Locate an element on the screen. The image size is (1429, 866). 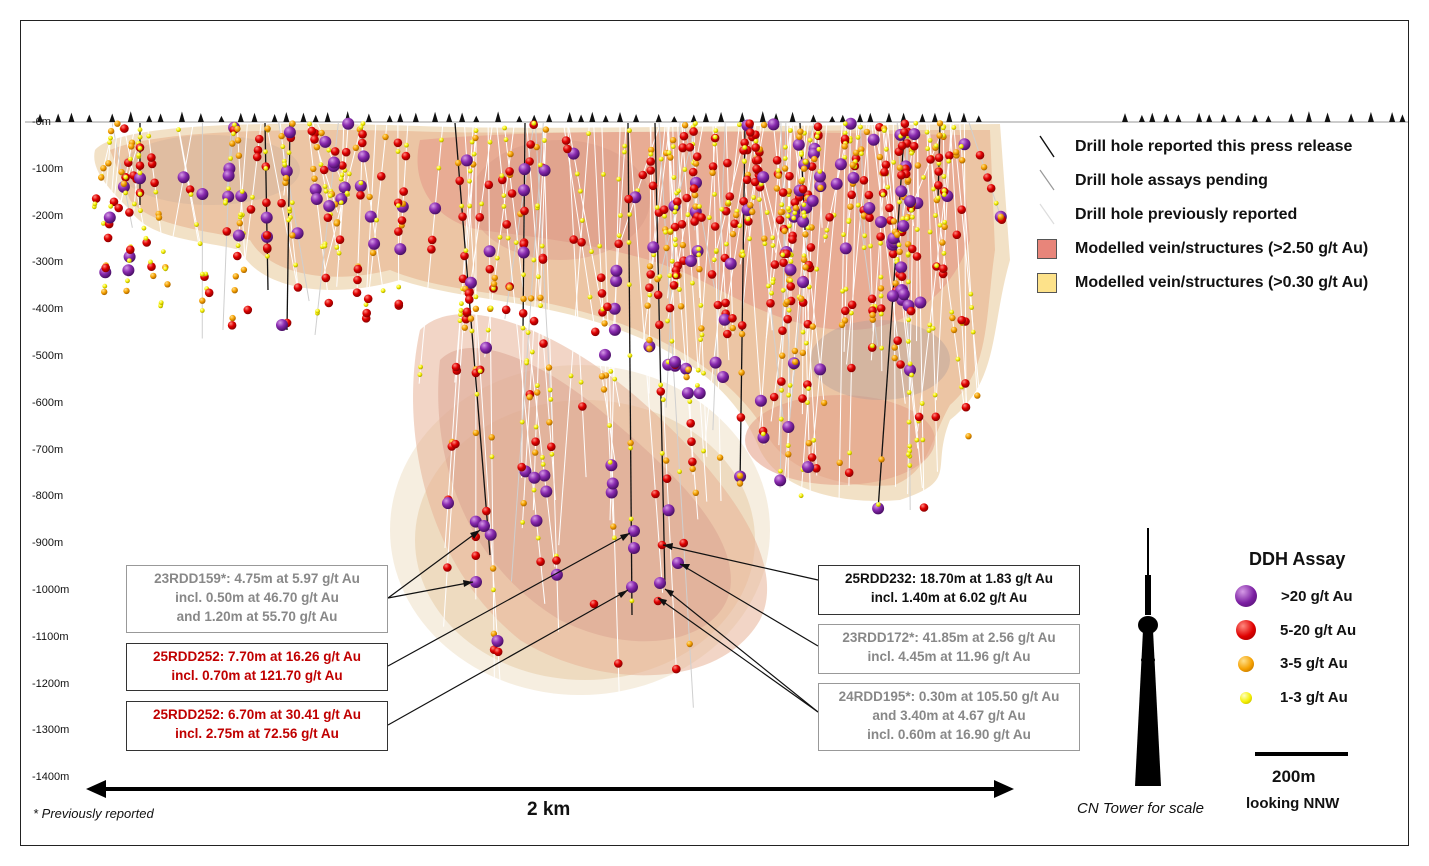
depth-label: -1200m is located at coordinates (51, 683).